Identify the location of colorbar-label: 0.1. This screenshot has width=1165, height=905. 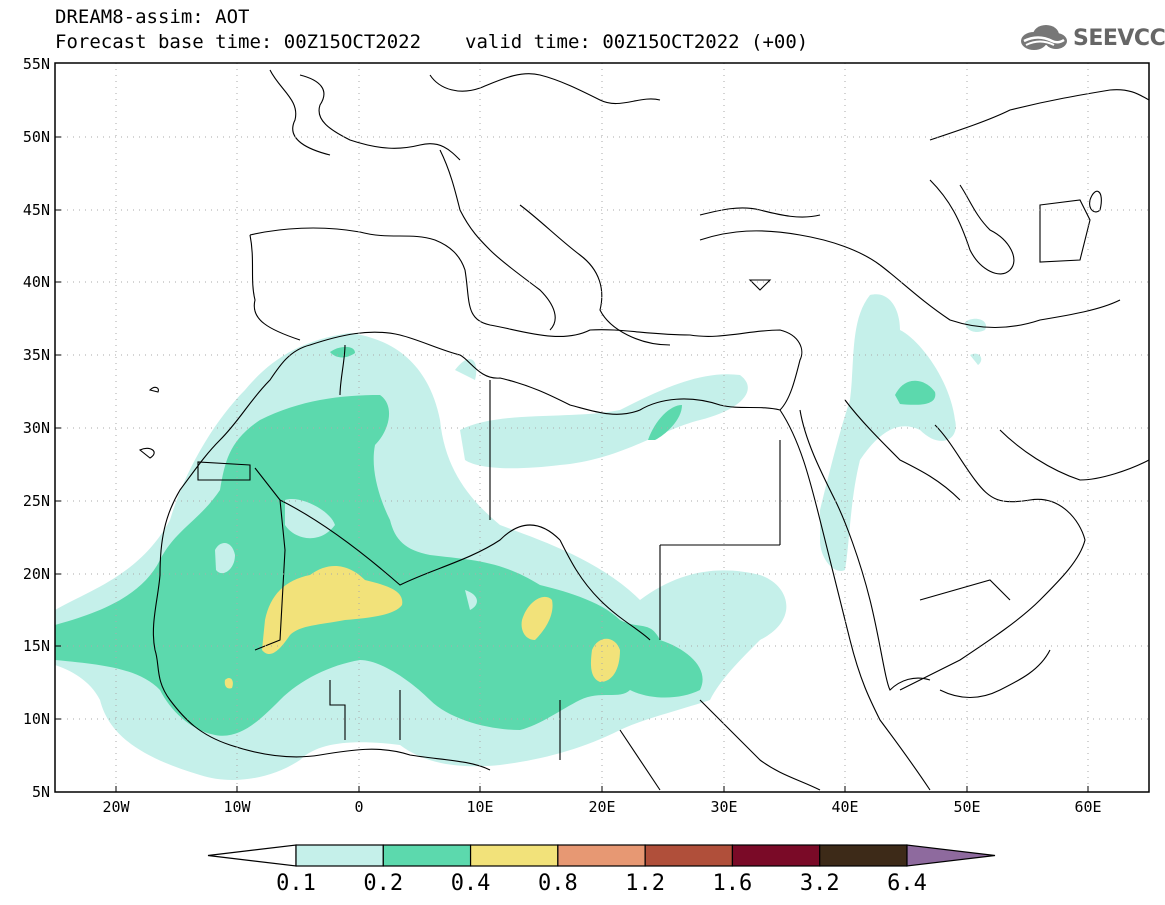
(296, 883).